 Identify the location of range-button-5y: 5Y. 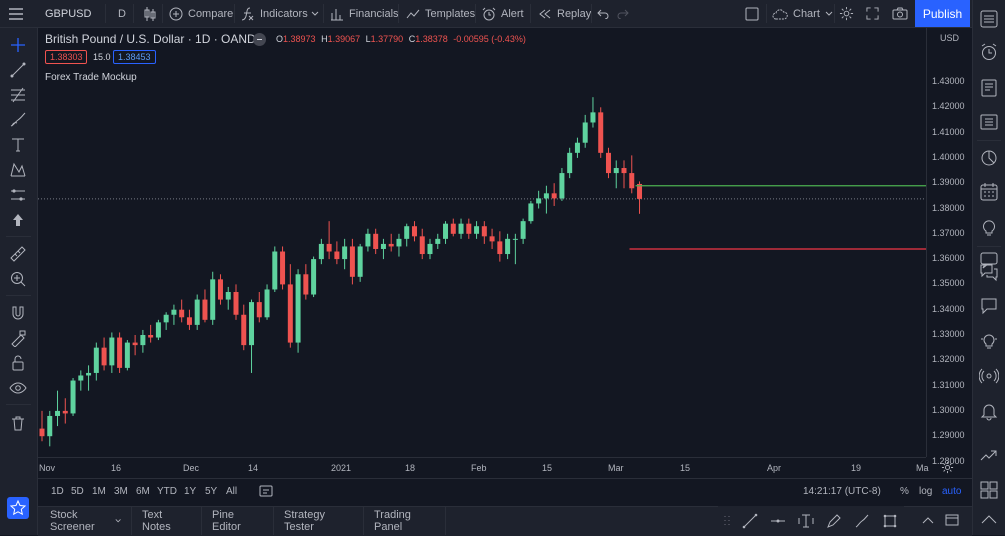
(211, 491).